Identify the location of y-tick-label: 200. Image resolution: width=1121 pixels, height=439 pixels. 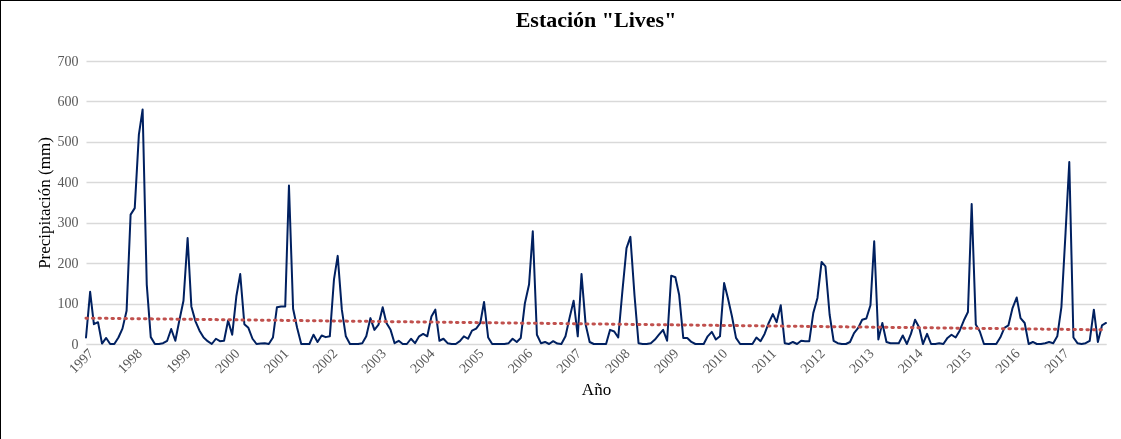
(68, 263).